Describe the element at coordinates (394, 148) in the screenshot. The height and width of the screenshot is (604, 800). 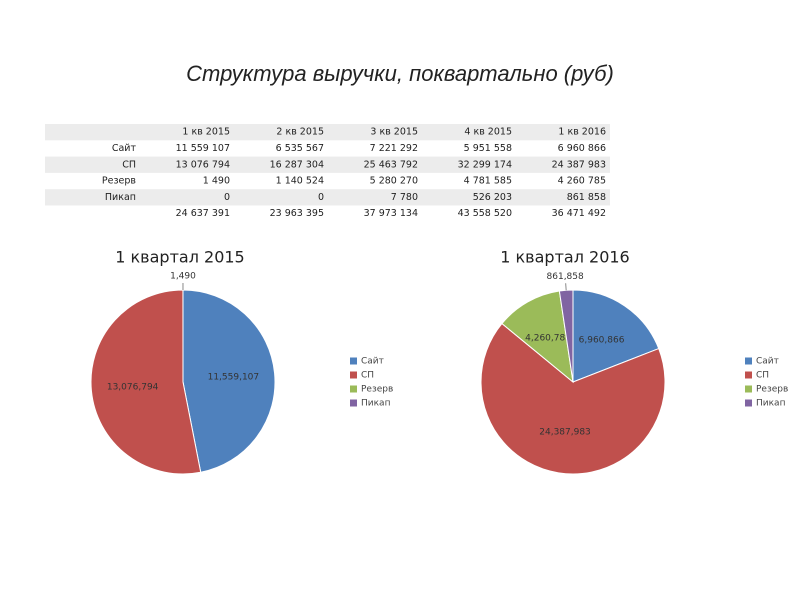
I see `table-cell: 7 221 292` at that location.